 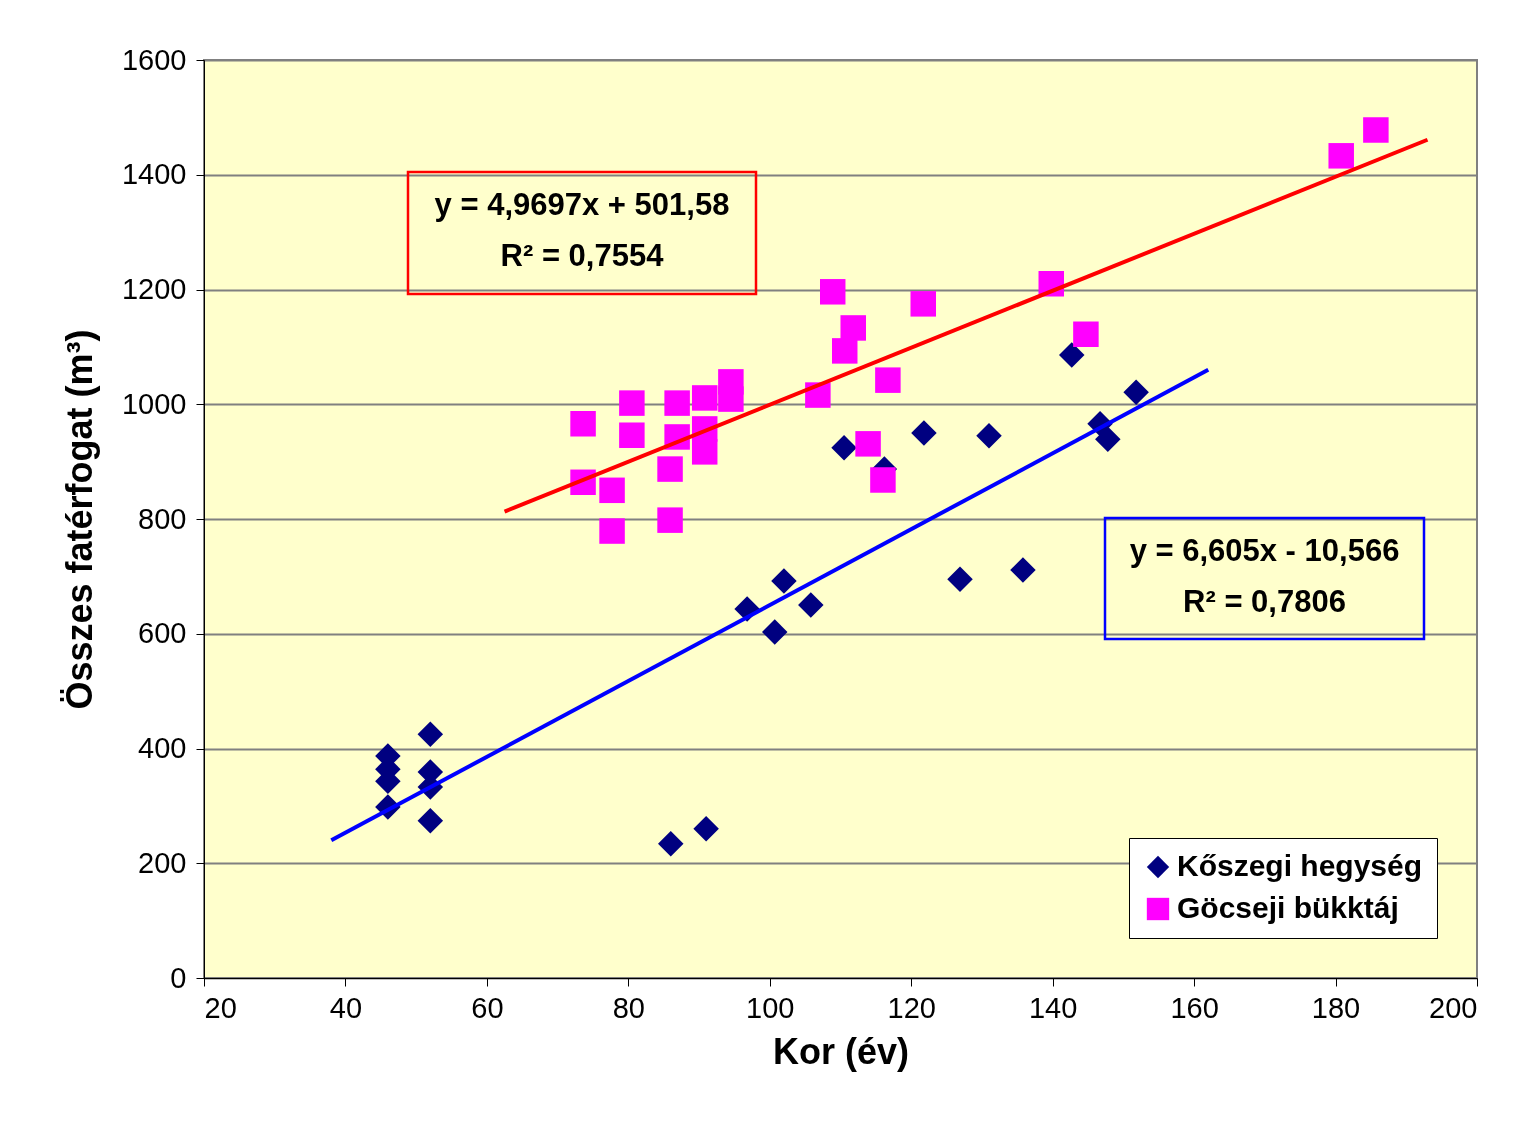 What do you see at coordinates (1264, 601) in the screenshot?
I see `annotation: R² = 0,7806` at bounding box center [1264, 601].